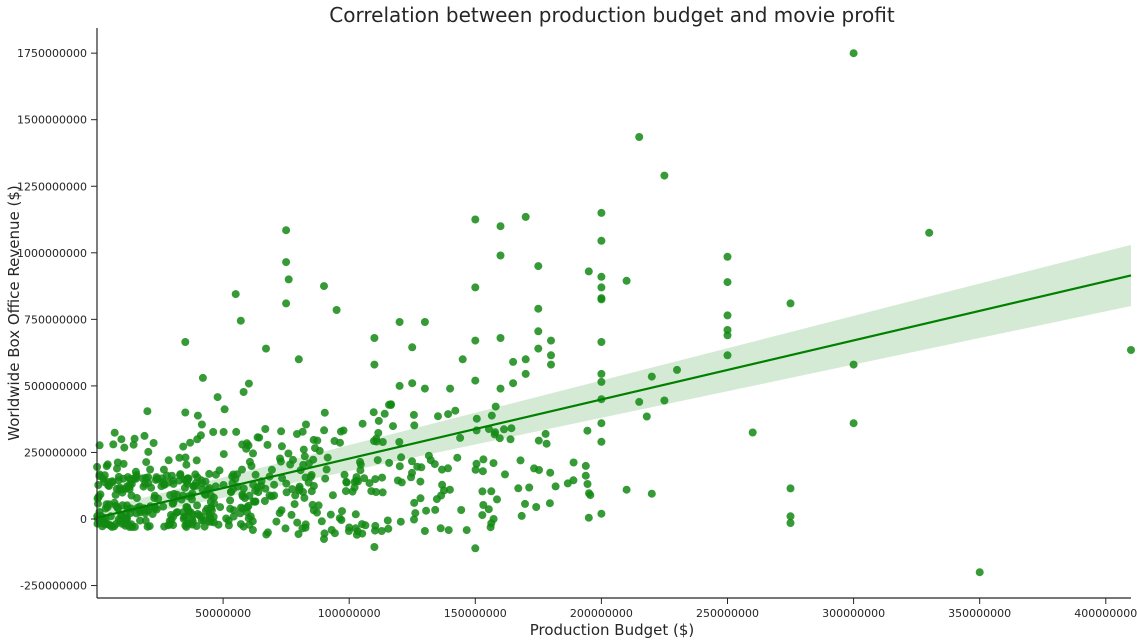 This screenshot has height=644, width=1137. Describe the element at coordinates (979, 613) in the screenshot. I see `x-tick-label: 350000000` at that location.